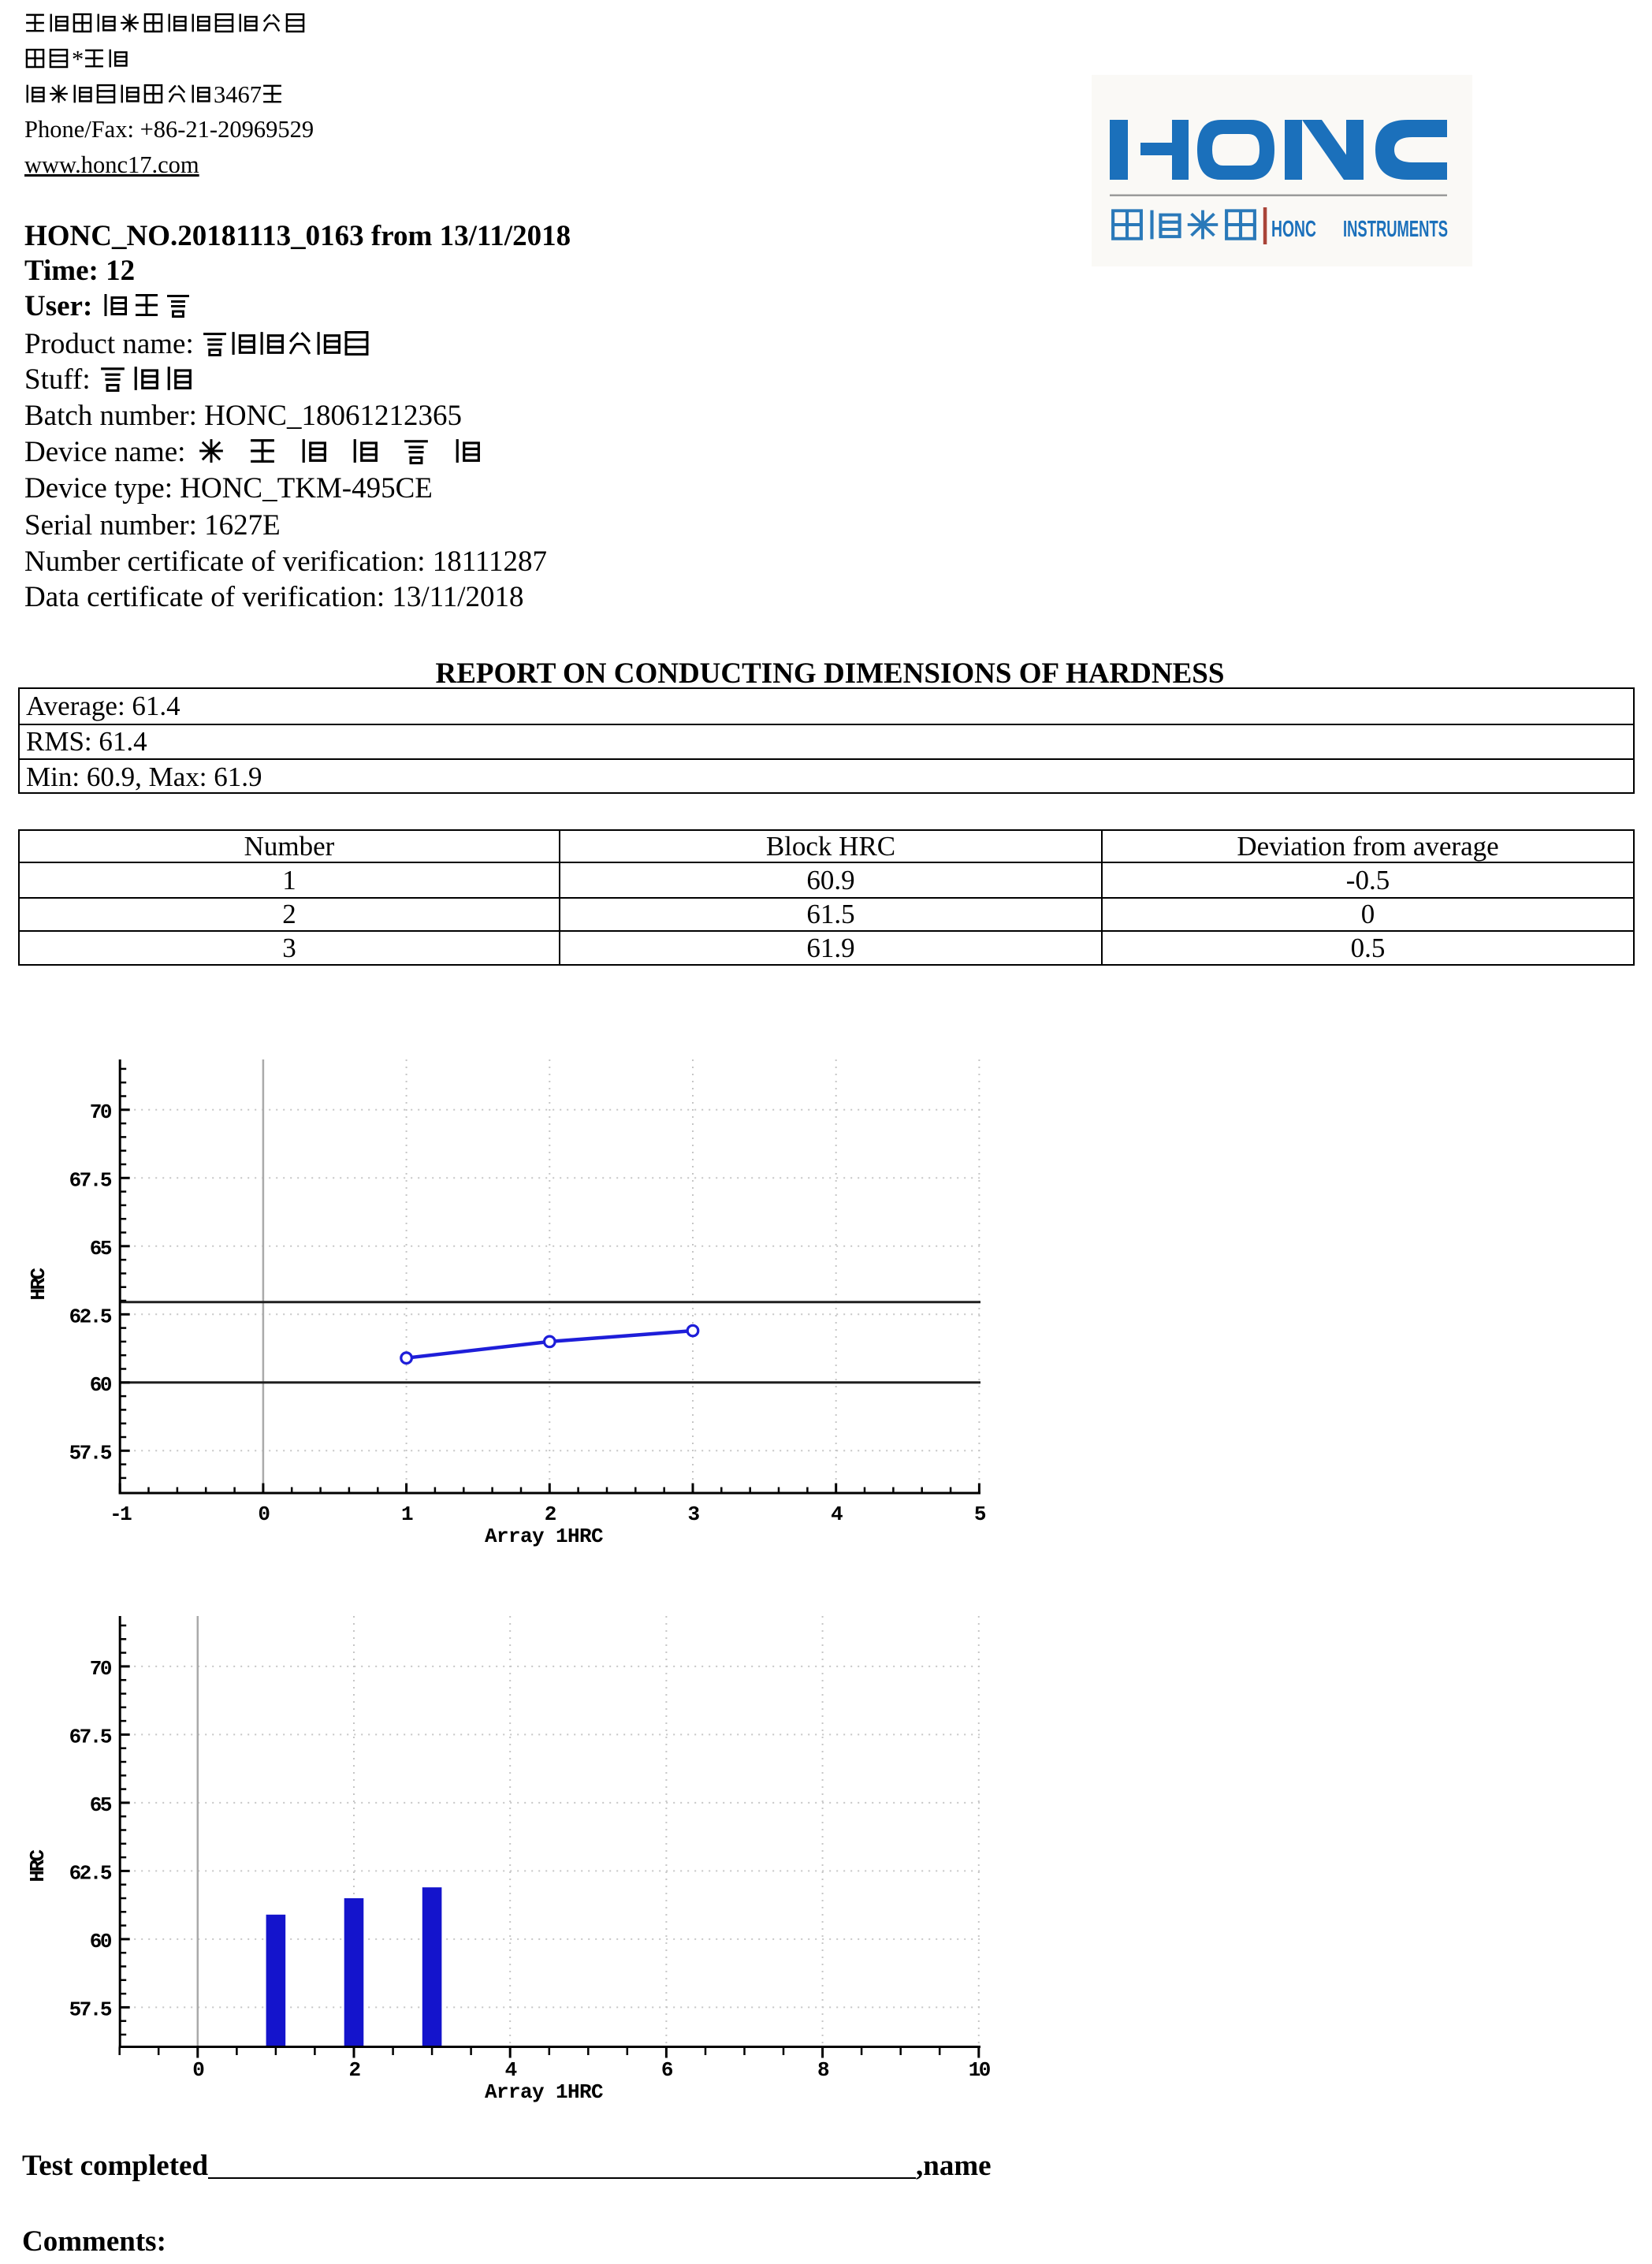 The height and width of the screenshot is (2264, 1652). Describe the element at coordinates (980, 2070) in the screenshot. I see `svg-text: 10` at that location.